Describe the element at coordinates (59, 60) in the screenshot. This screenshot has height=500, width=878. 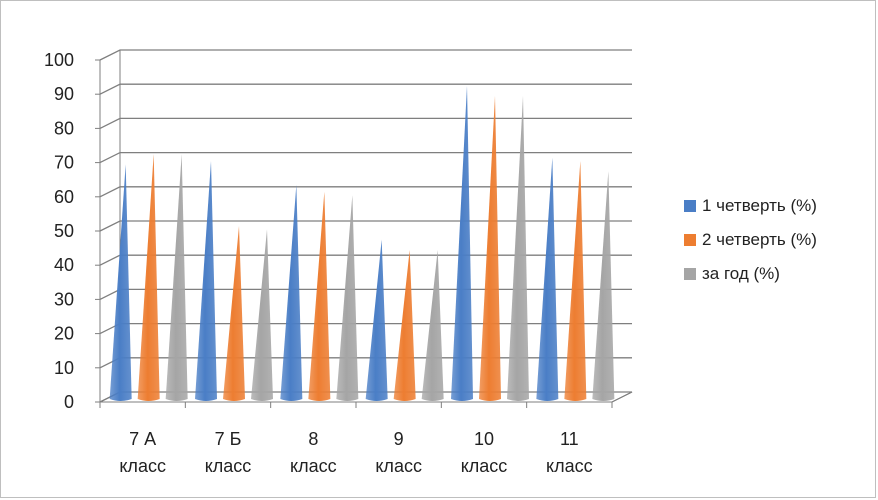
I see `y-tick-label: 100` at that location.